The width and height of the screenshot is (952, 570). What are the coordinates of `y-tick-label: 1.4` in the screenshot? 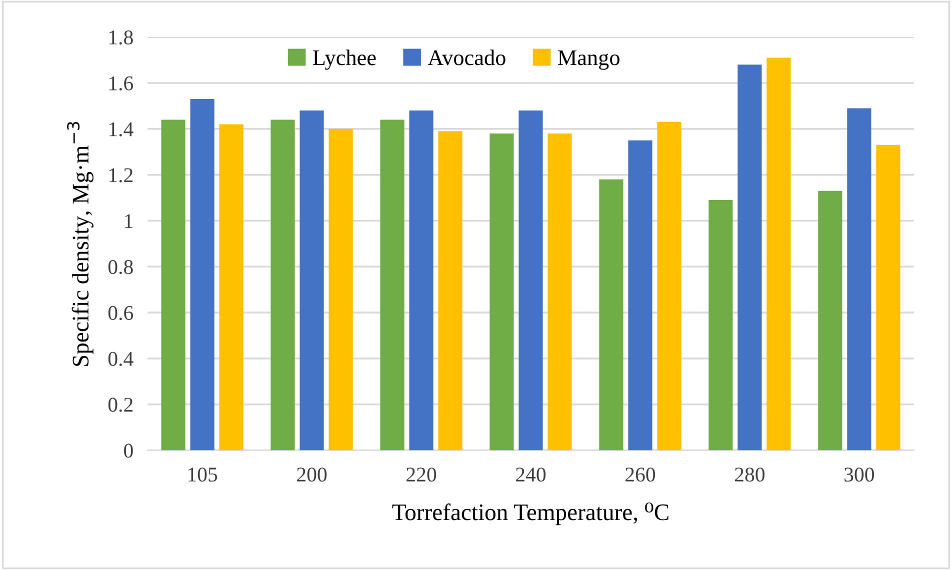 It's located at (121, 129).